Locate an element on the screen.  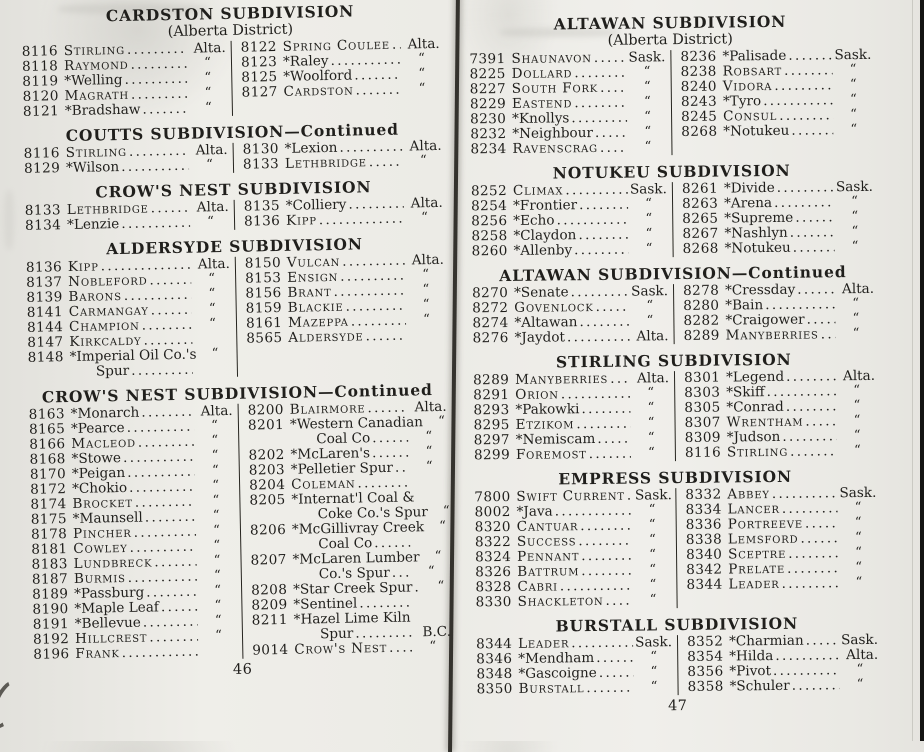
section-title-suffix: —Continued is located at coordinates (341, 130).